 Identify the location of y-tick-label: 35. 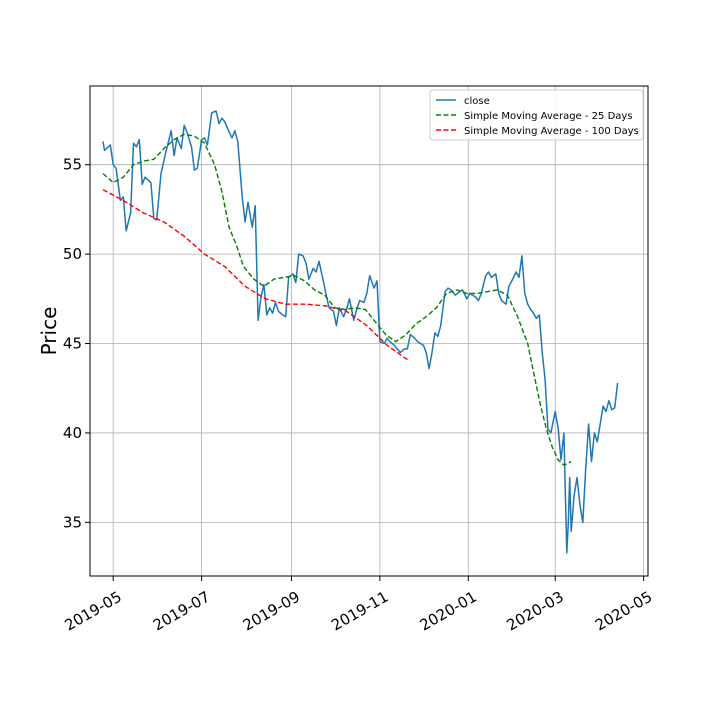
(72, 522).